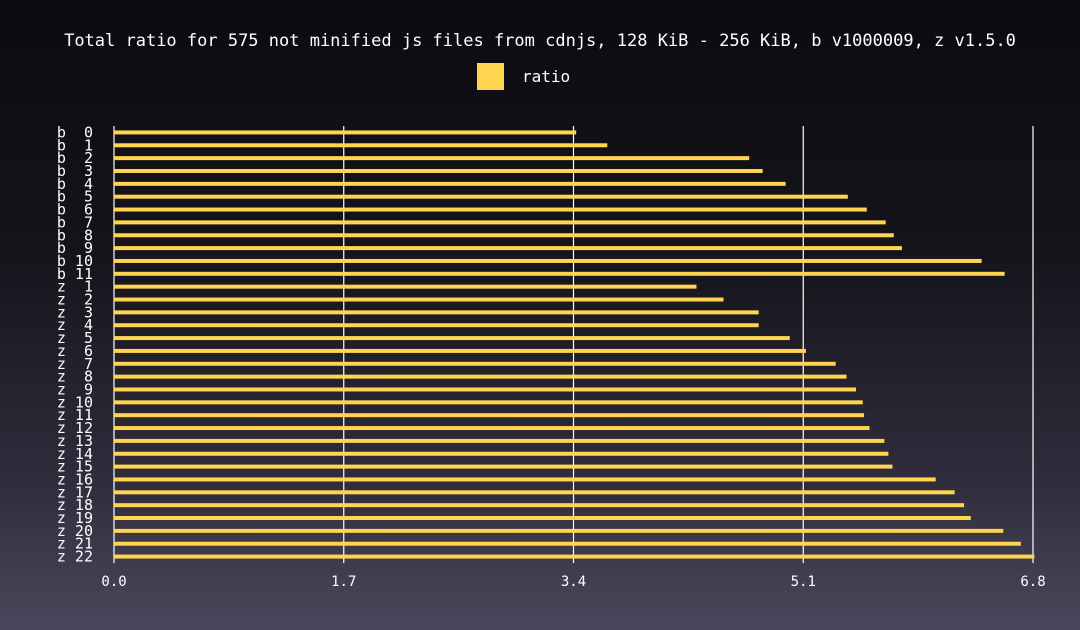 This screenshot has height=630, width=1080. I want to click on y-tick-label: z 3, so click(75, 312).